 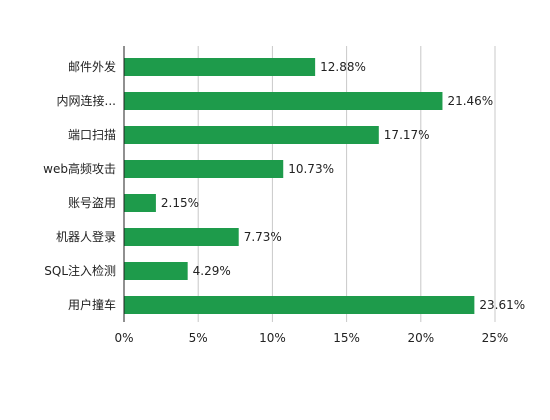 What do you see at coordinates (407, 135) in the screenshot?
I see `value-label: 17.17%` at bounding box center [407, 135].